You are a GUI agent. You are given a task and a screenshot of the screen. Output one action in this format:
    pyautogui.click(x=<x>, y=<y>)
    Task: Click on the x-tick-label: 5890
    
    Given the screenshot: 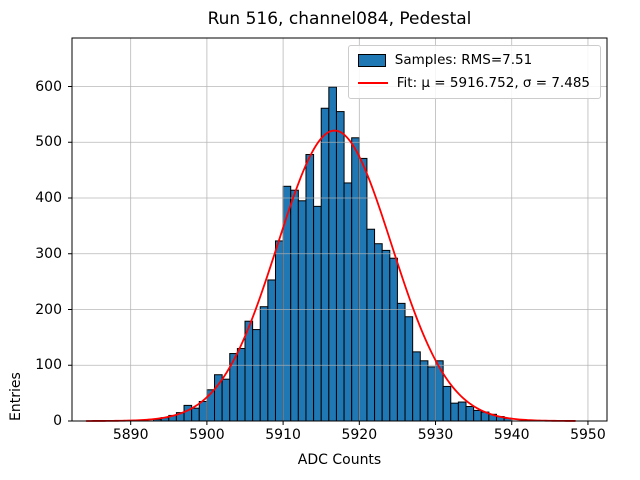 What is the action you would take?
    pyautogui.click(x=130, y=435)
    